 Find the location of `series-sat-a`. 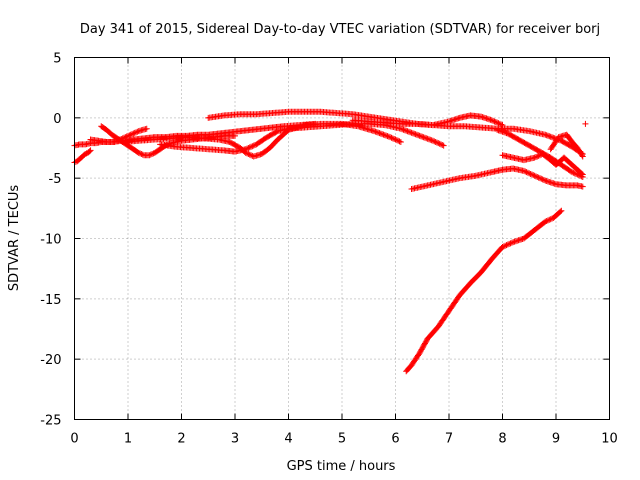

series-sat-a is located at coordinates (82, 156).